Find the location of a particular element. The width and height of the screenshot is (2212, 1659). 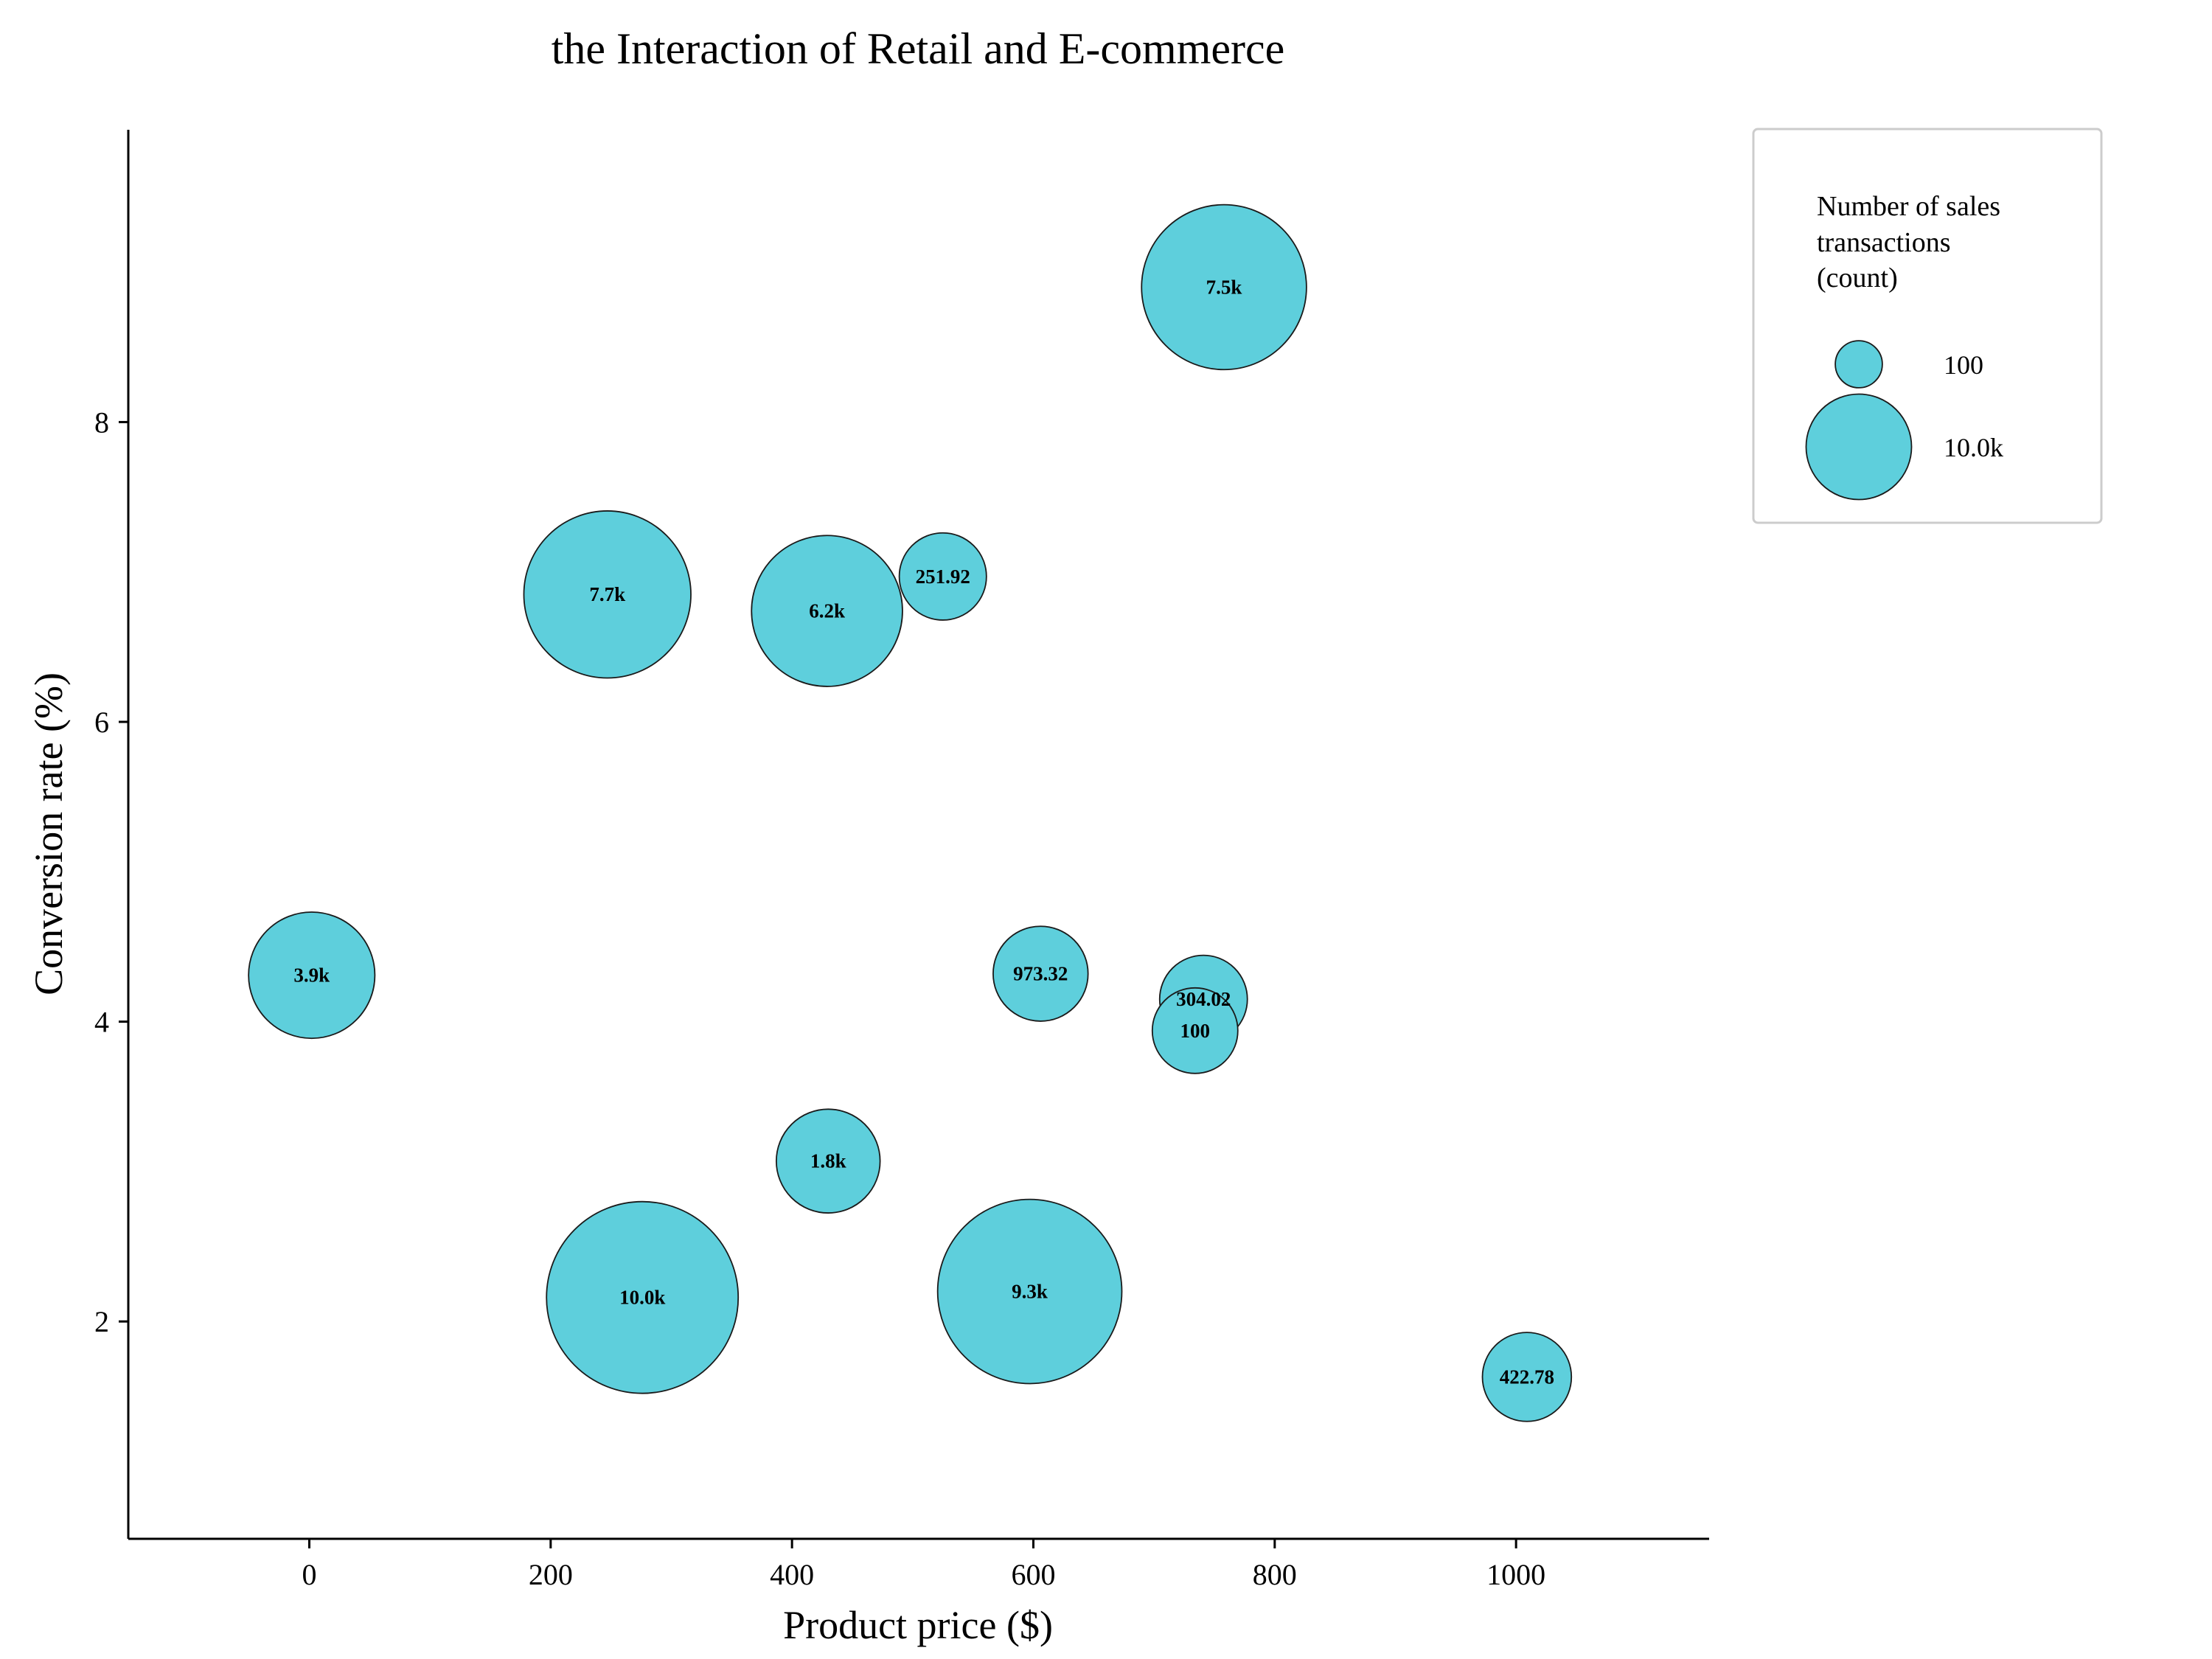

bubble-label: 7.7k is located at coordinates (607, 594).